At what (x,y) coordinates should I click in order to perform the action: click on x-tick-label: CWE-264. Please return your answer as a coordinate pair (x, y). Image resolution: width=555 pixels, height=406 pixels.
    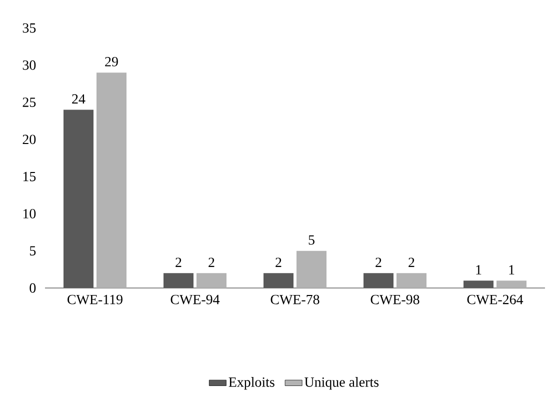
    Looking at the image, I should click on (495, 299).